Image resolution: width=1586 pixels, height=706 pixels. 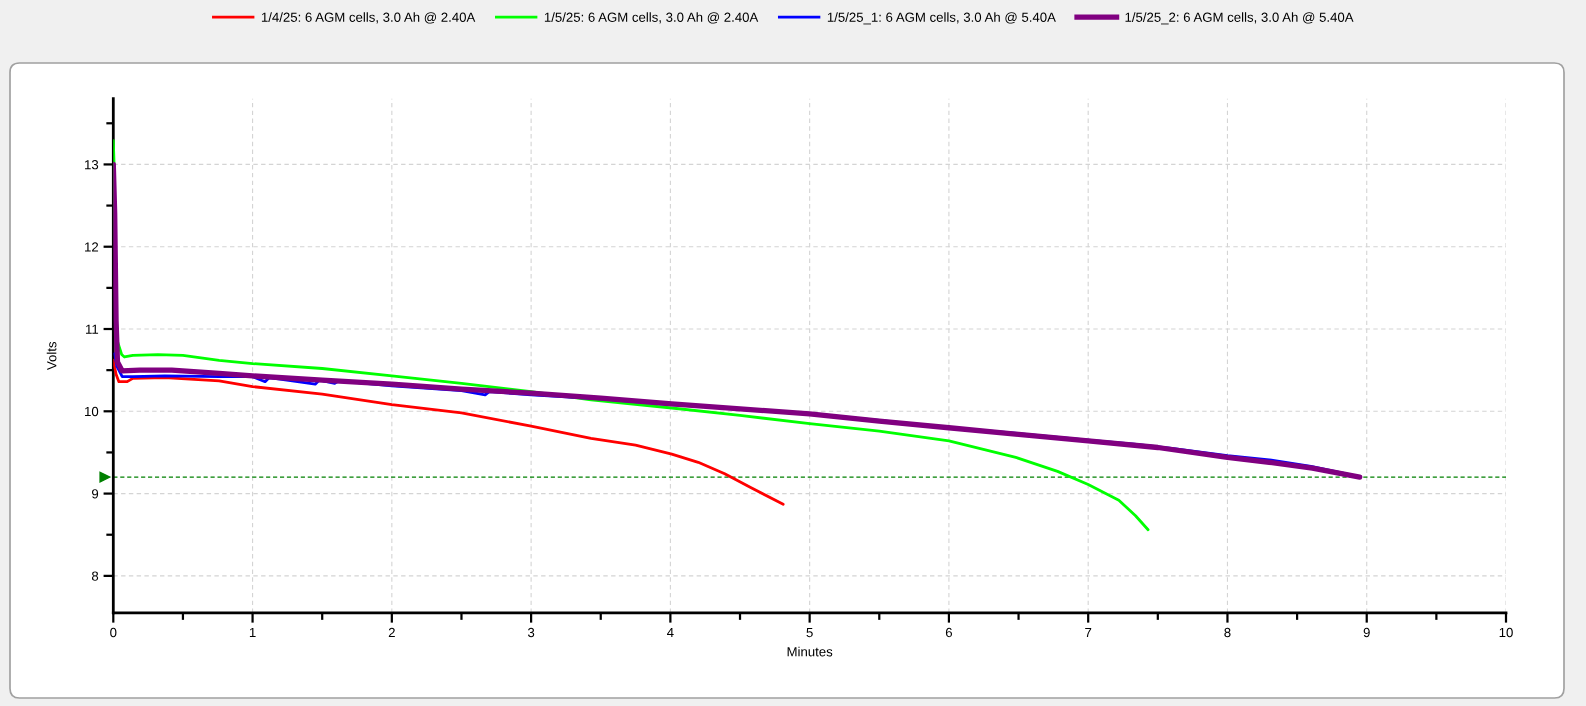 What do you see at coordinates (92, 329) in the screenshot?
I see `y-tick-label: 11` at bounding box center [92, 329].